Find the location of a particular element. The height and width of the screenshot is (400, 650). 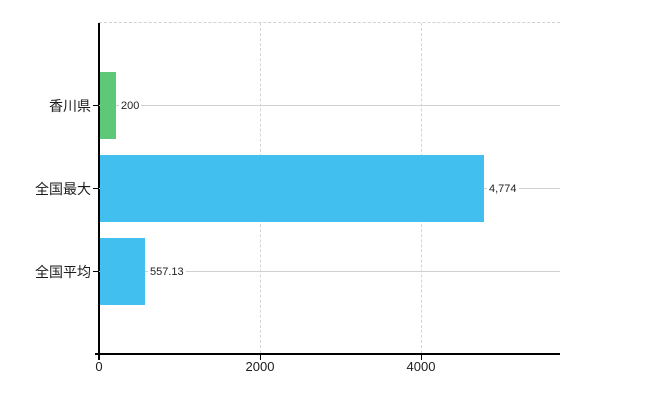

x-tick-label: 4000 is located at coordinates (421, 366).